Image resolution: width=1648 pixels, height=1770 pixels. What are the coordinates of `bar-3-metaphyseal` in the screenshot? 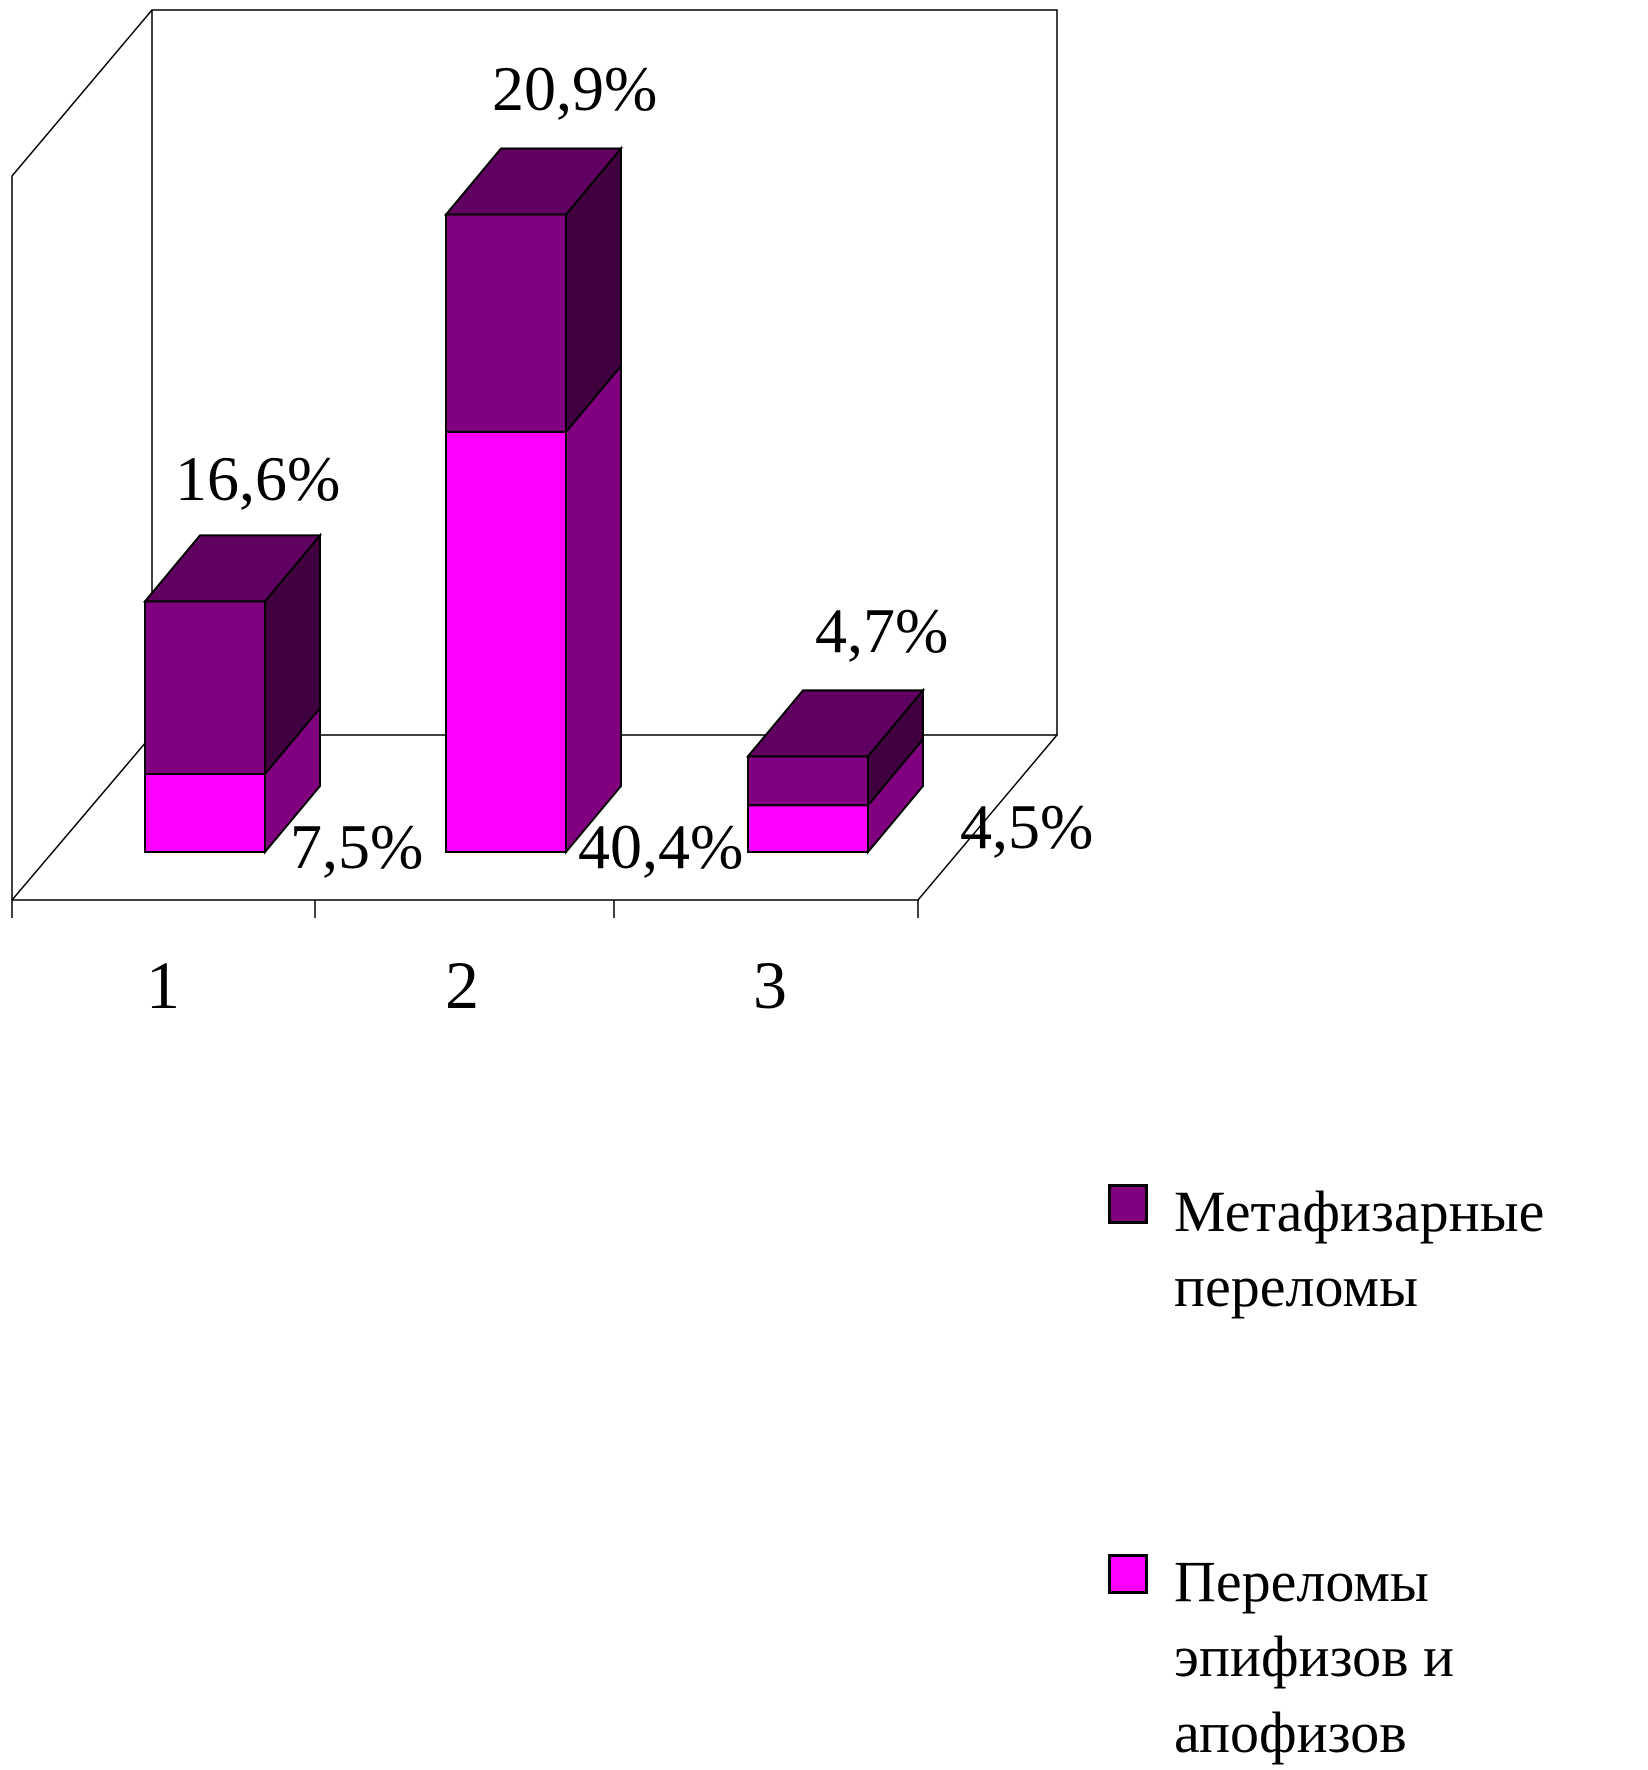 It's located at (835, 747).